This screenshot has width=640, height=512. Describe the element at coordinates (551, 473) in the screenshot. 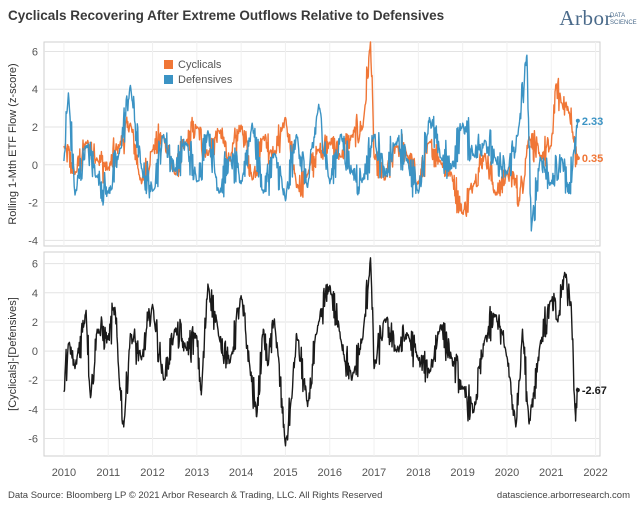

I see `x-tick-label: 2021` at that location.